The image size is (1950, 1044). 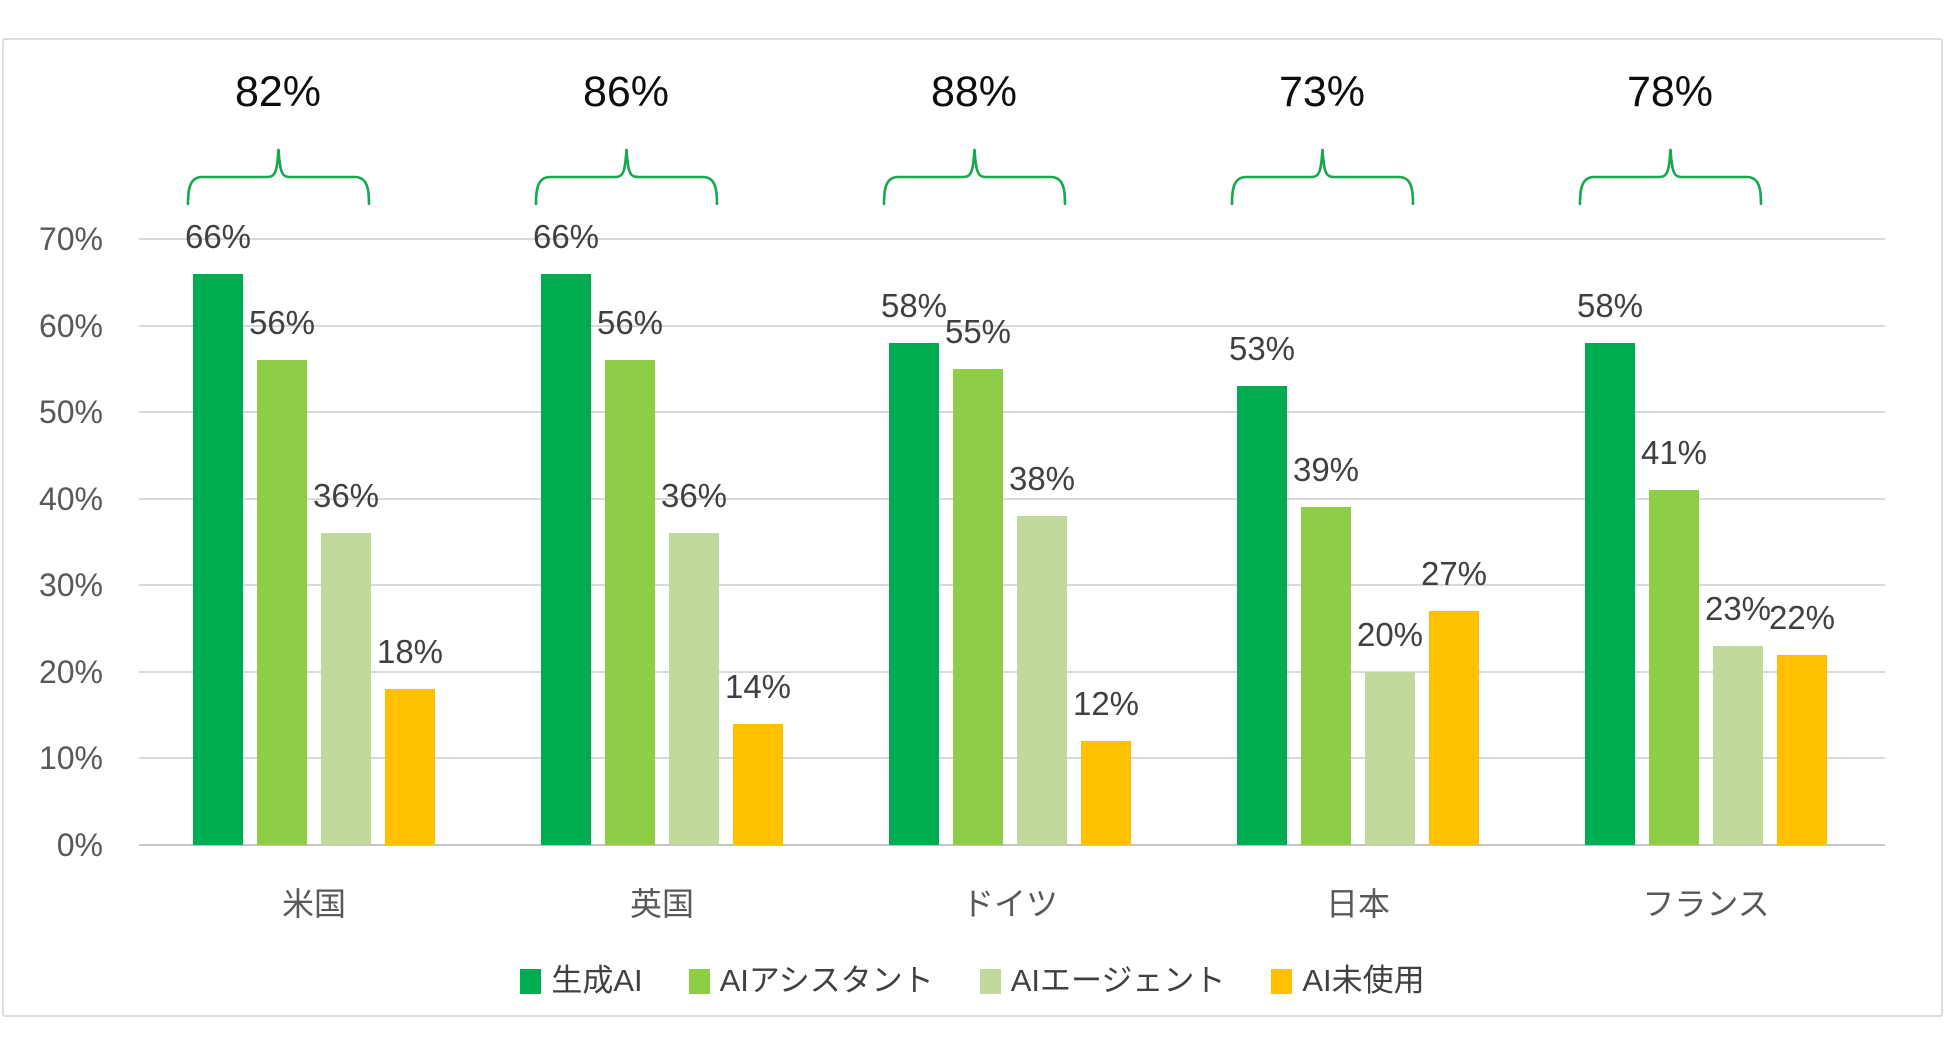 What do you see at coordinates (1802, 617) in the screenshot?
I see `bar-value-label: 22%` at bounding box center [1802, 617].